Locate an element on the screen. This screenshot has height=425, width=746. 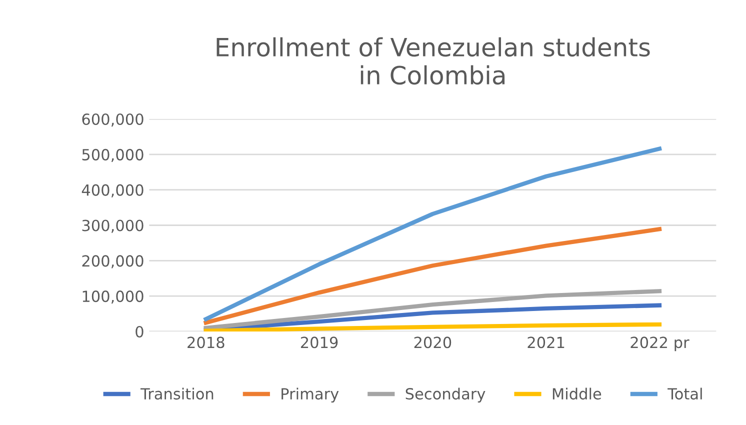
y-tick-label: 100,000 is located at coordinates (113, 297).